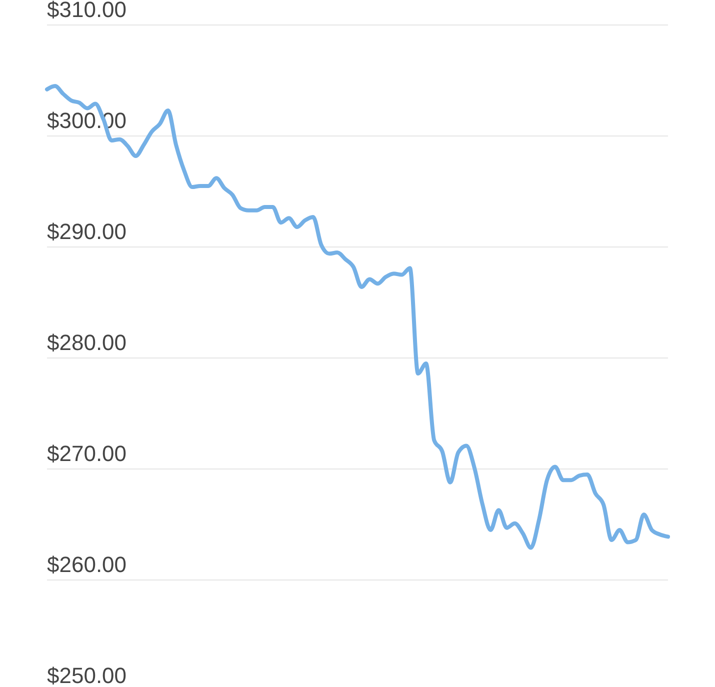 The width and height of the screenshot is (715, 687). I want to click on y-tick-label: $280.00, so click(87, 342).